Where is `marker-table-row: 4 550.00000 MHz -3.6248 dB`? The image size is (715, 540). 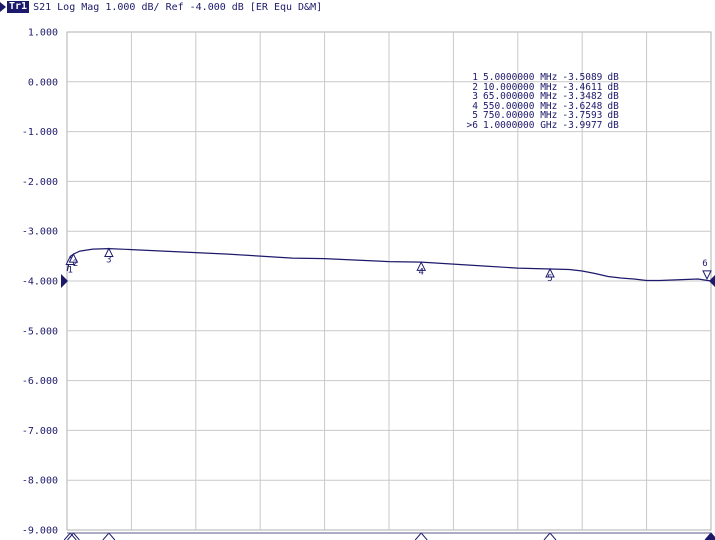 marker-table-row: 4 550.00000 MHz -3.6248 dB is located at coordinates (535, 107).